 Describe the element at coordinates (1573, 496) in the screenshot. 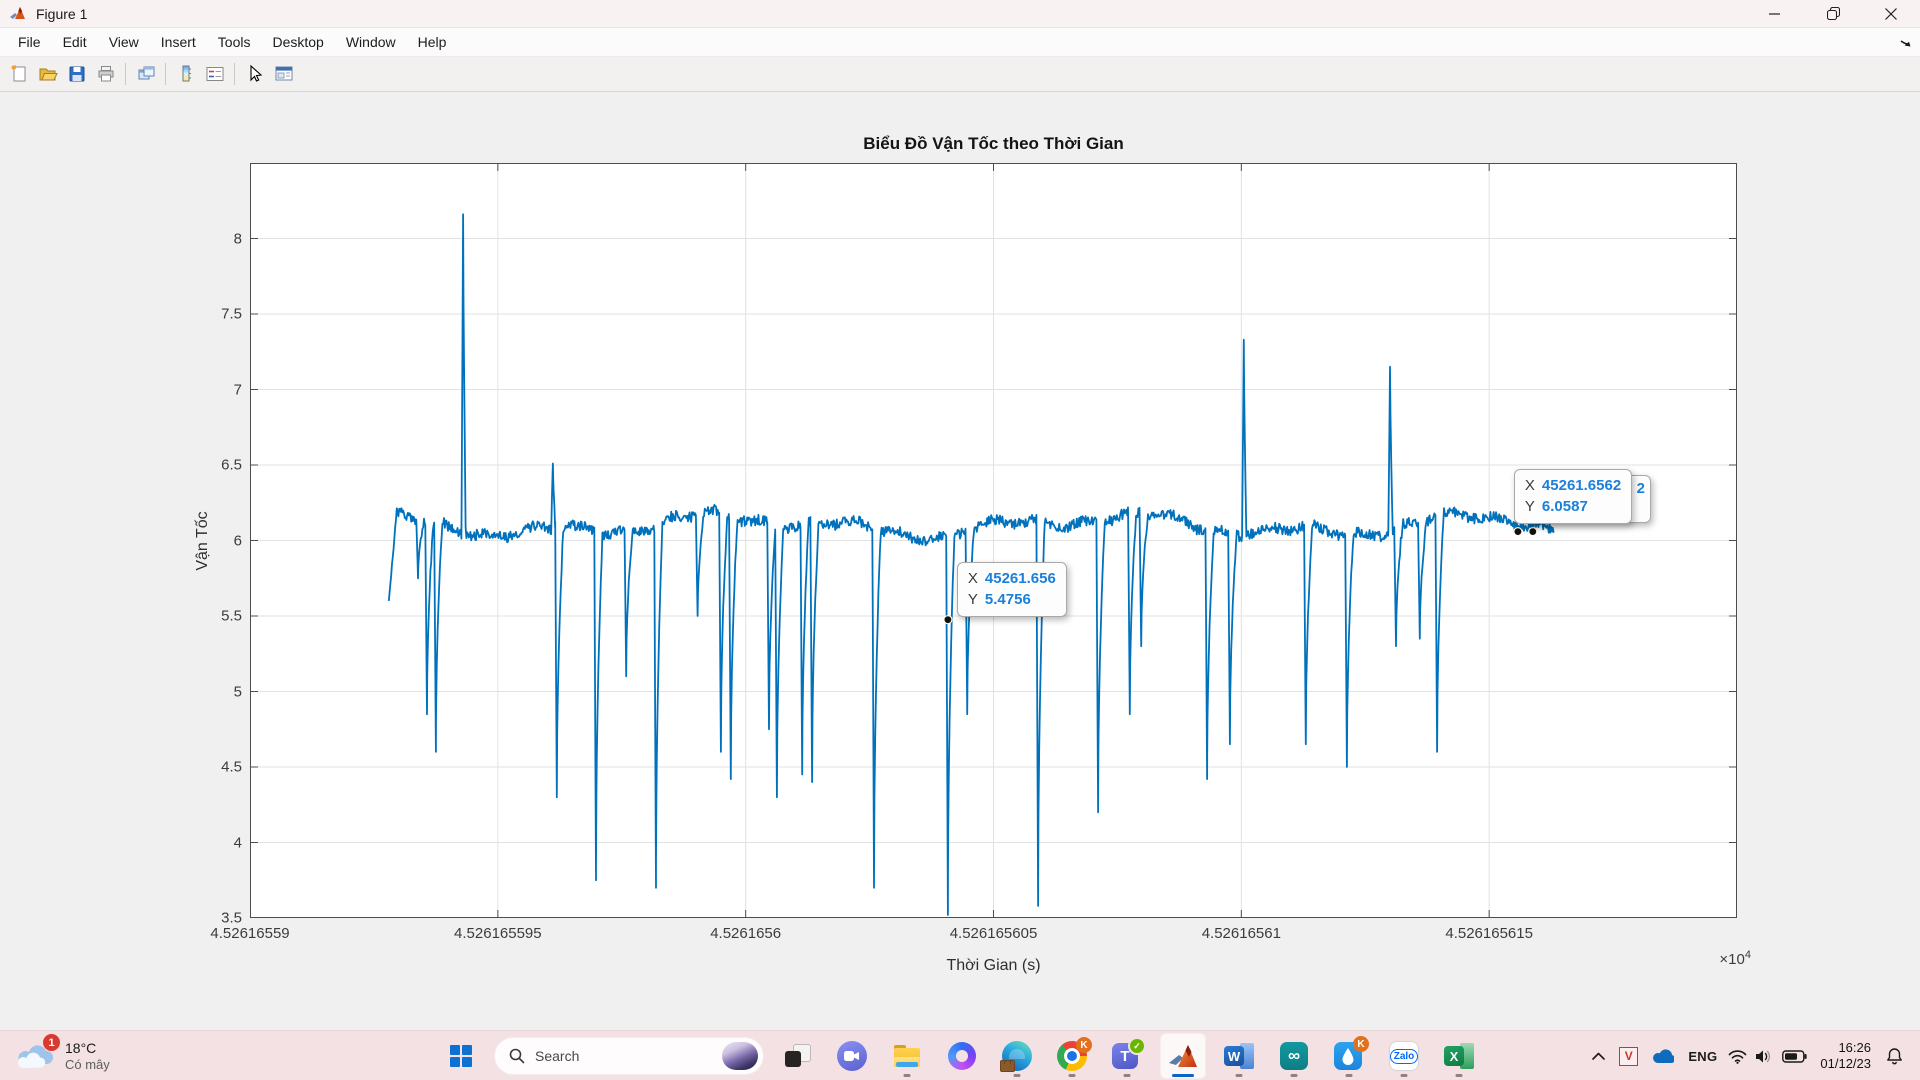

I see `datatip-2: X 45261.6562 Y 6.0587` at that location.